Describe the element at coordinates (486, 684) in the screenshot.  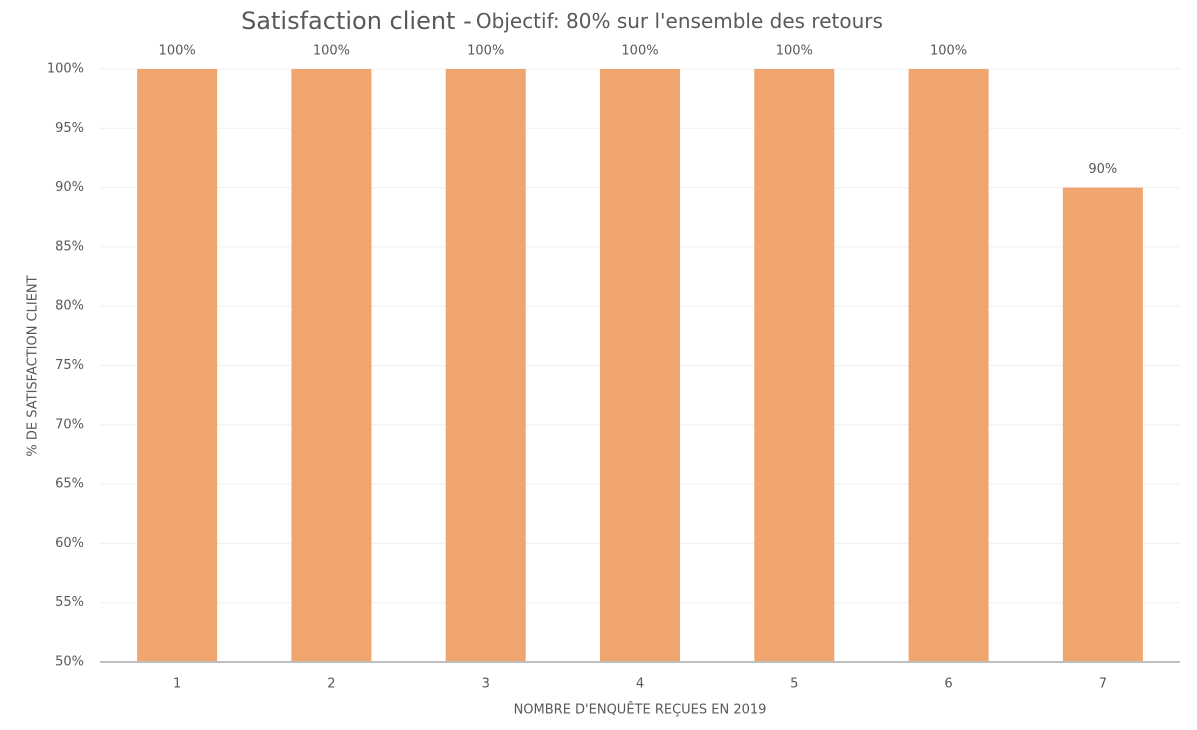
I see `x-tick-label: 3` at that location.